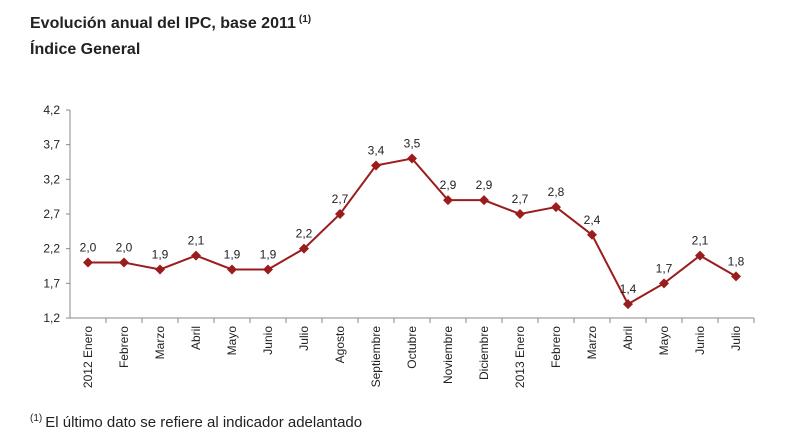  I want to click on data-label: 3,5, so click(412, 144).